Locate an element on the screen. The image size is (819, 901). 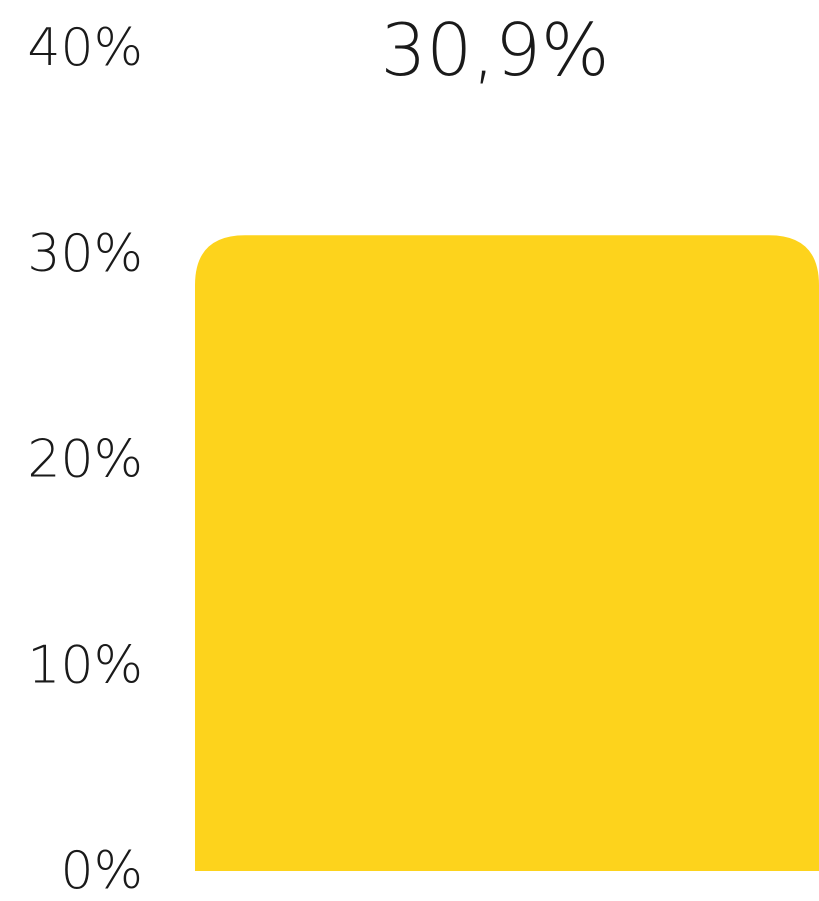
y-tick-label: 10% is located at coordinates (85, 665).